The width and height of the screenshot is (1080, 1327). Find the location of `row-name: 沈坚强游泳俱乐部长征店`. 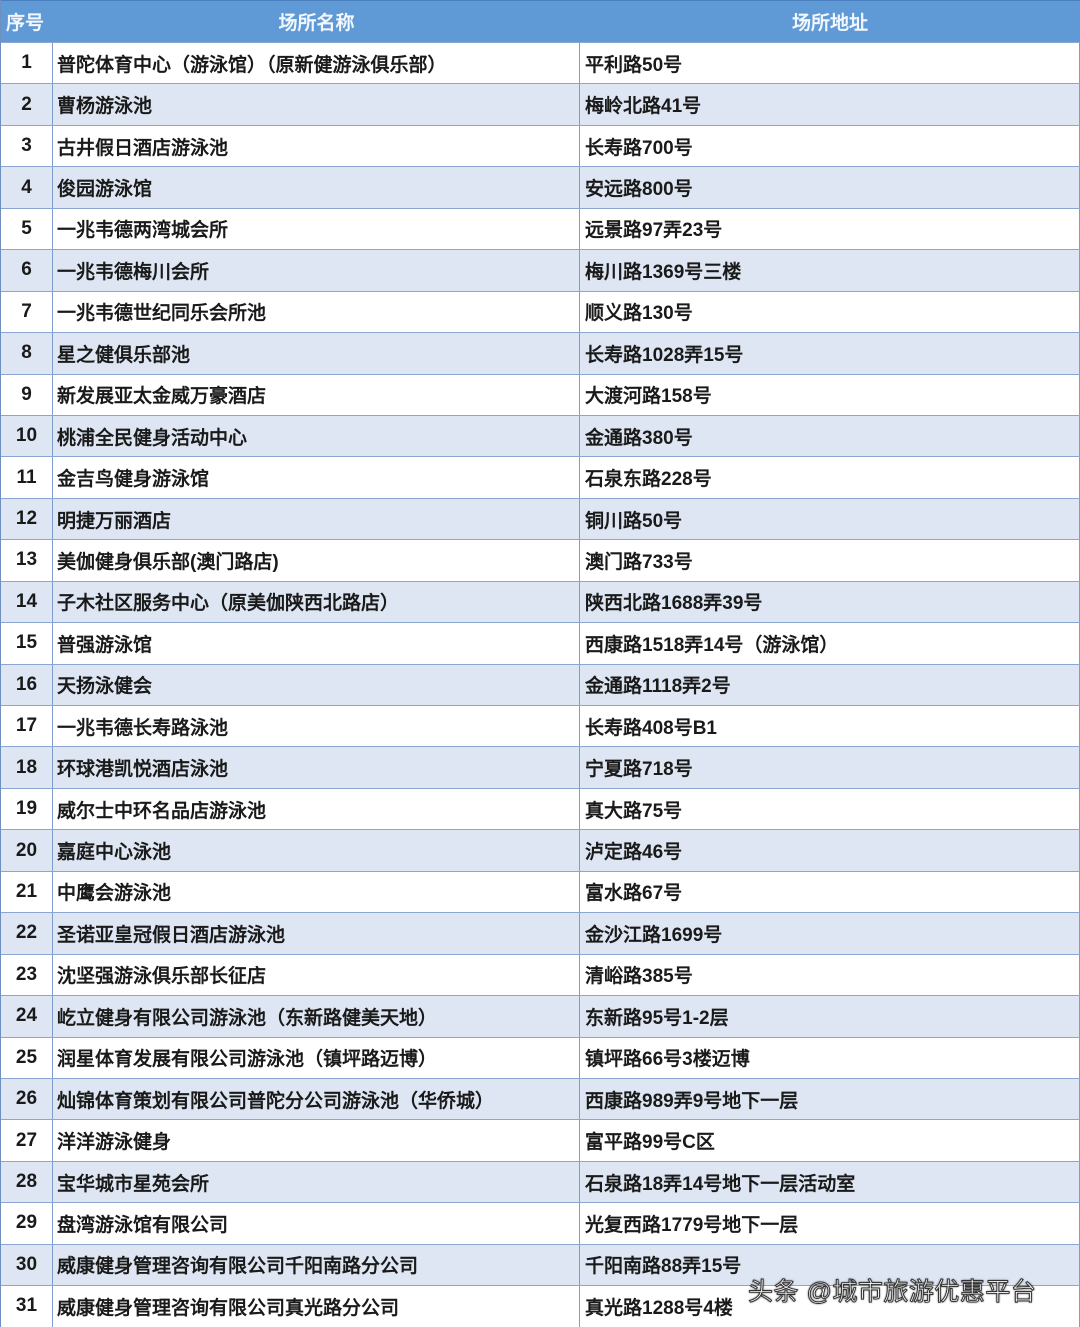

row-name: 沈坚强游泳俱乐部长征店 is located at coordinates (316, 975).